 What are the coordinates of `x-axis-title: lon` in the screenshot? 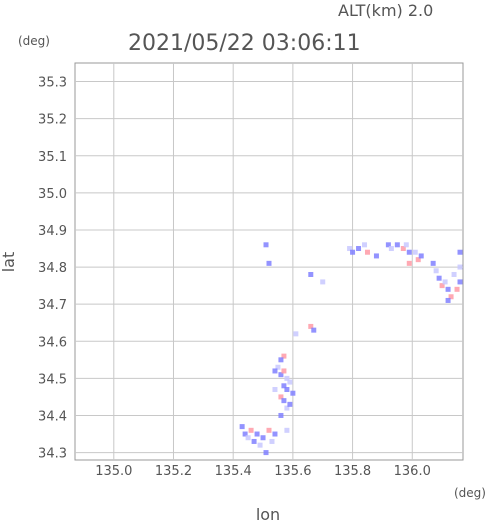 It's located at (268, 513).